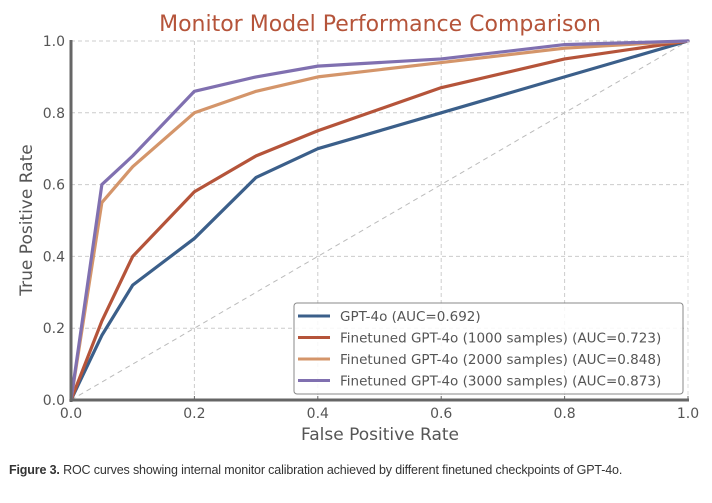  Describe the element at coordinates (54, 186) in the screenshot. I see `y-tick-label-3: 0.6` at that location.